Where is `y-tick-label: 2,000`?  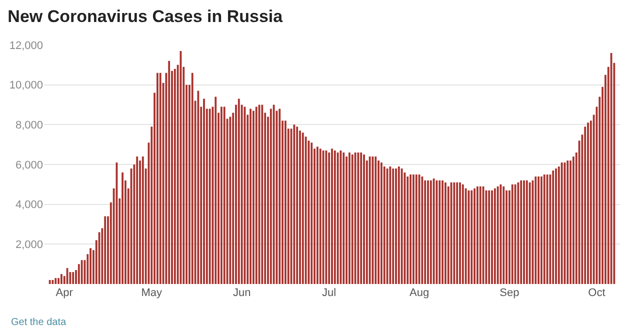 y-tick-label: 2,000 is located at coordinates (29, 245).